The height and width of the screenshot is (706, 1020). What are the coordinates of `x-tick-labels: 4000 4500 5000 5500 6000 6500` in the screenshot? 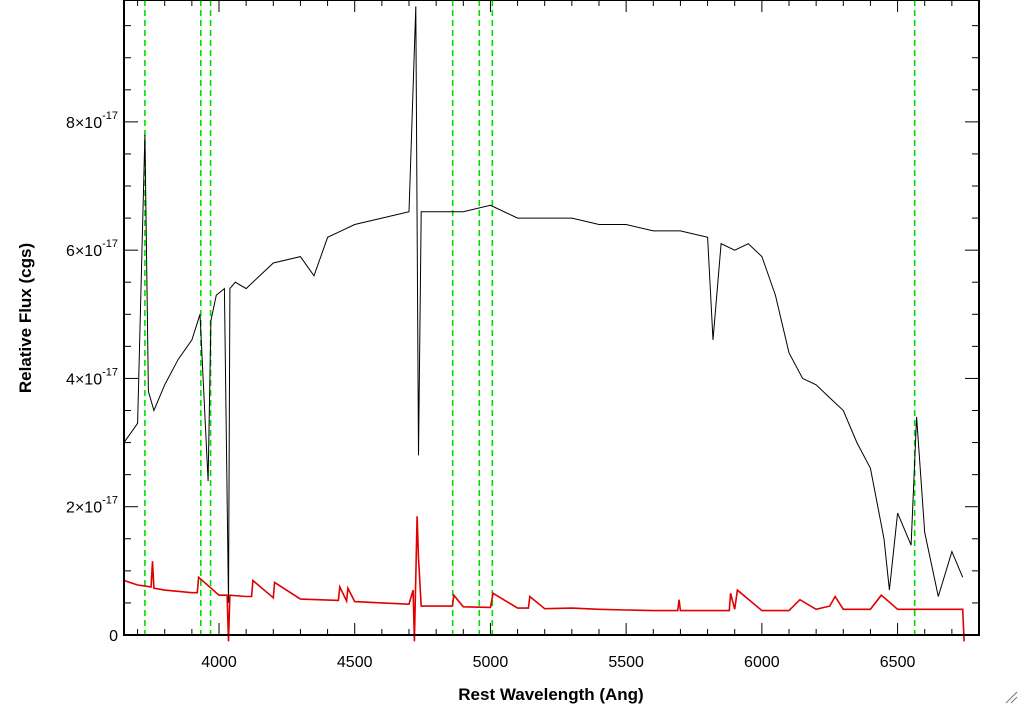 It's located at (558, 662).